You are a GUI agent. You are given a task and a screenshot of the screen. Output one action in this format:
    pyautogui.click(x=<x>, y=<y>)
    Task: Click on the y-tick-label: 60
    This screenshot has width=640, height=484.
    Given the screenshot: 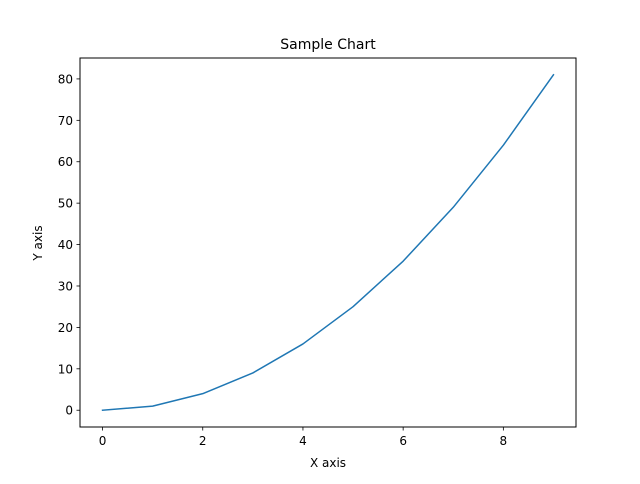 What is the action you would take?
    pyautogui.click(x=65, y=162)
    